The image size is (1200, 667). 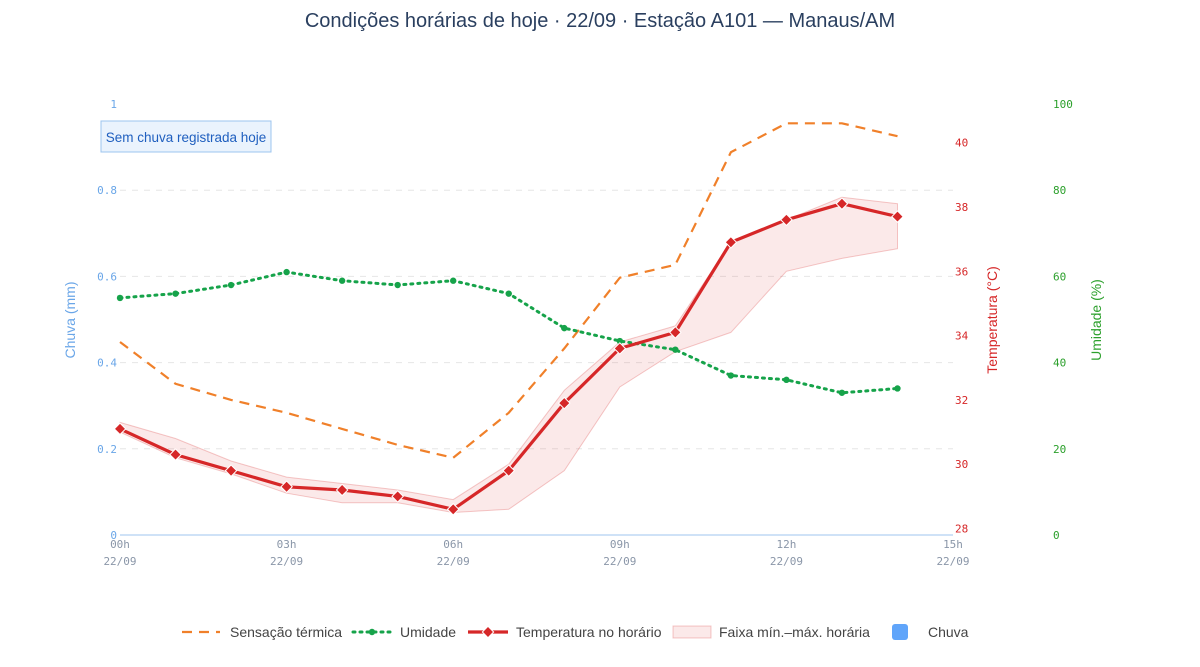 I want to click on legend-item: Chuva, so click(x=930, y=632).